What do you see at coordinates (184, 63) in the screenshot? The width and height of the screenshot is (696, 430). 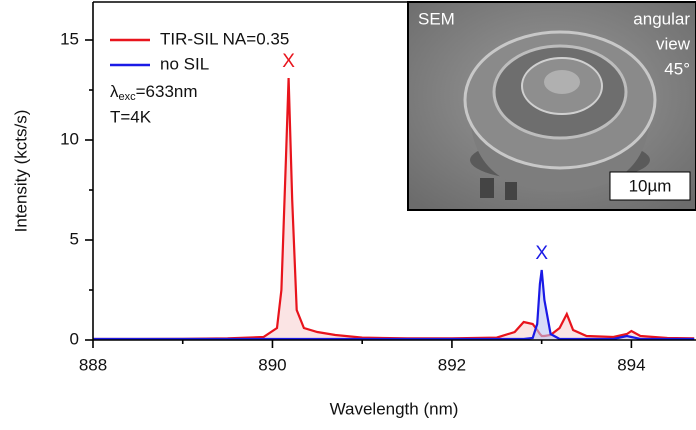 I see `legend-label: no SIL` at bounding box center [184, 63].